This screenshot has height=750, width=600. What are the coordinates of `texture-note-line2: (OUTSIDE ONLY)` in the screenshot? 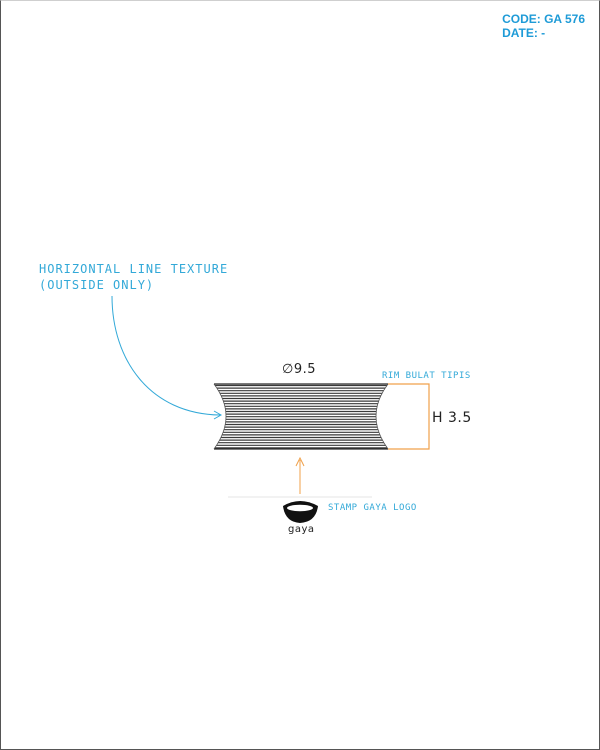 It's located at (97, 285).